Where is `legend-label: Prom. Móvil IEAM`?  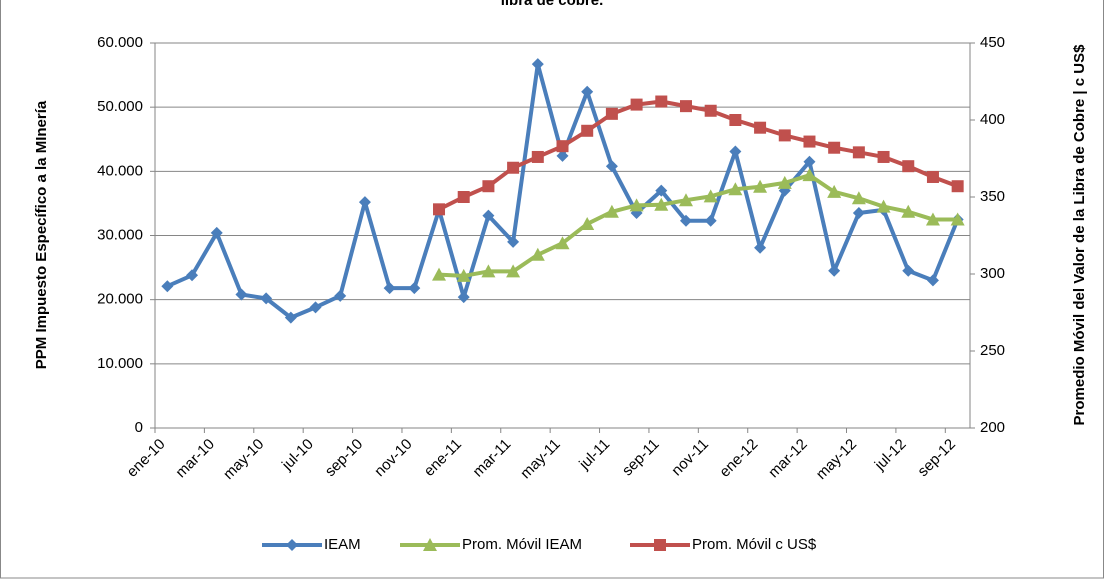 legend-label: Prom. Móvil IEAM is located at coordinates (522, 544).